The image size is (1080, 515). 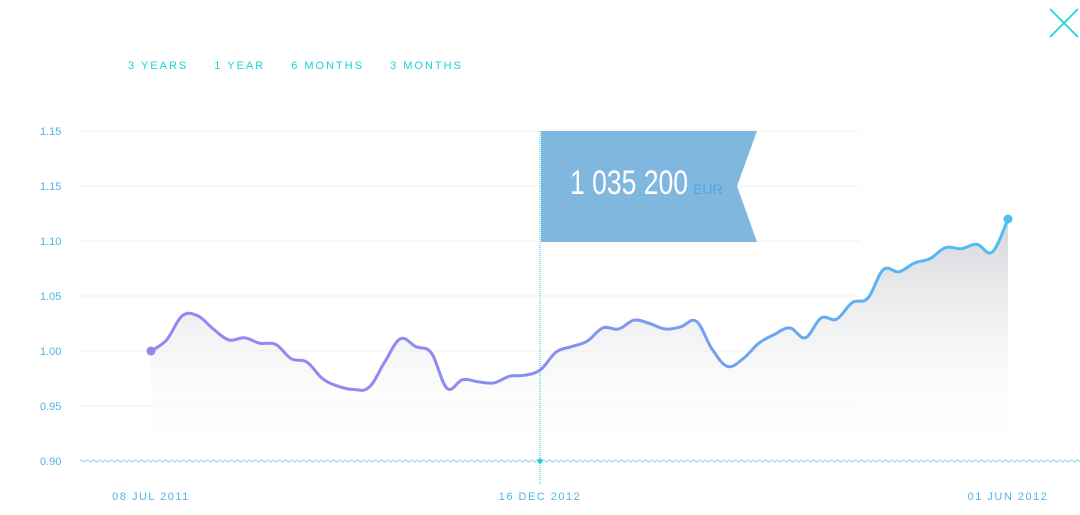 What do you see at coordinates (540, 497) in the screenshot?
I see `x-label-cursor: 16 DEC 2012` at bounding box center [540, 497].